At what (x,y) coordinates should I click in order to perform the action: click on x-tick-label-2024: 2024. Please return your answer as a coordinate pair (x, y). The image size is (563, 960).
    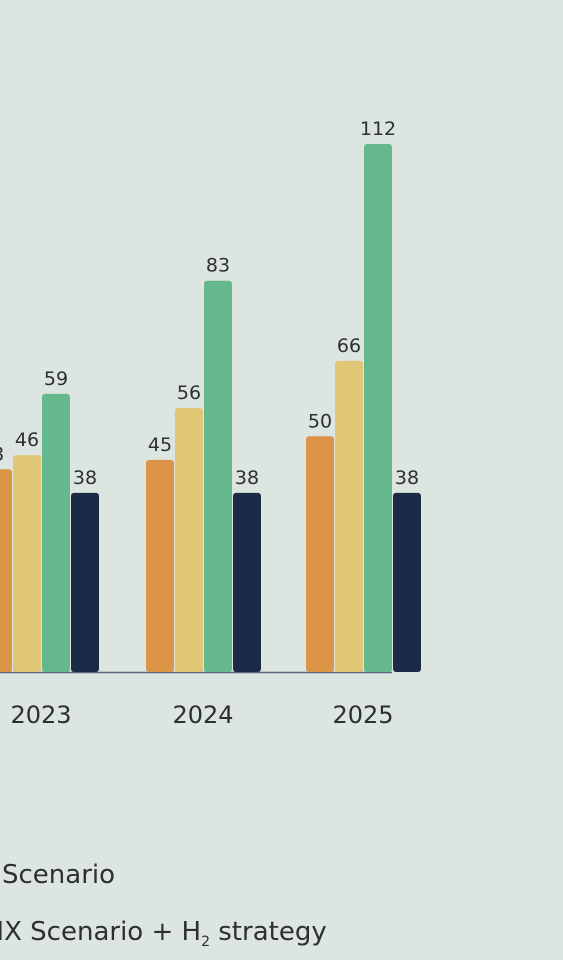
    Looking at the image, I should click on (202, 715).